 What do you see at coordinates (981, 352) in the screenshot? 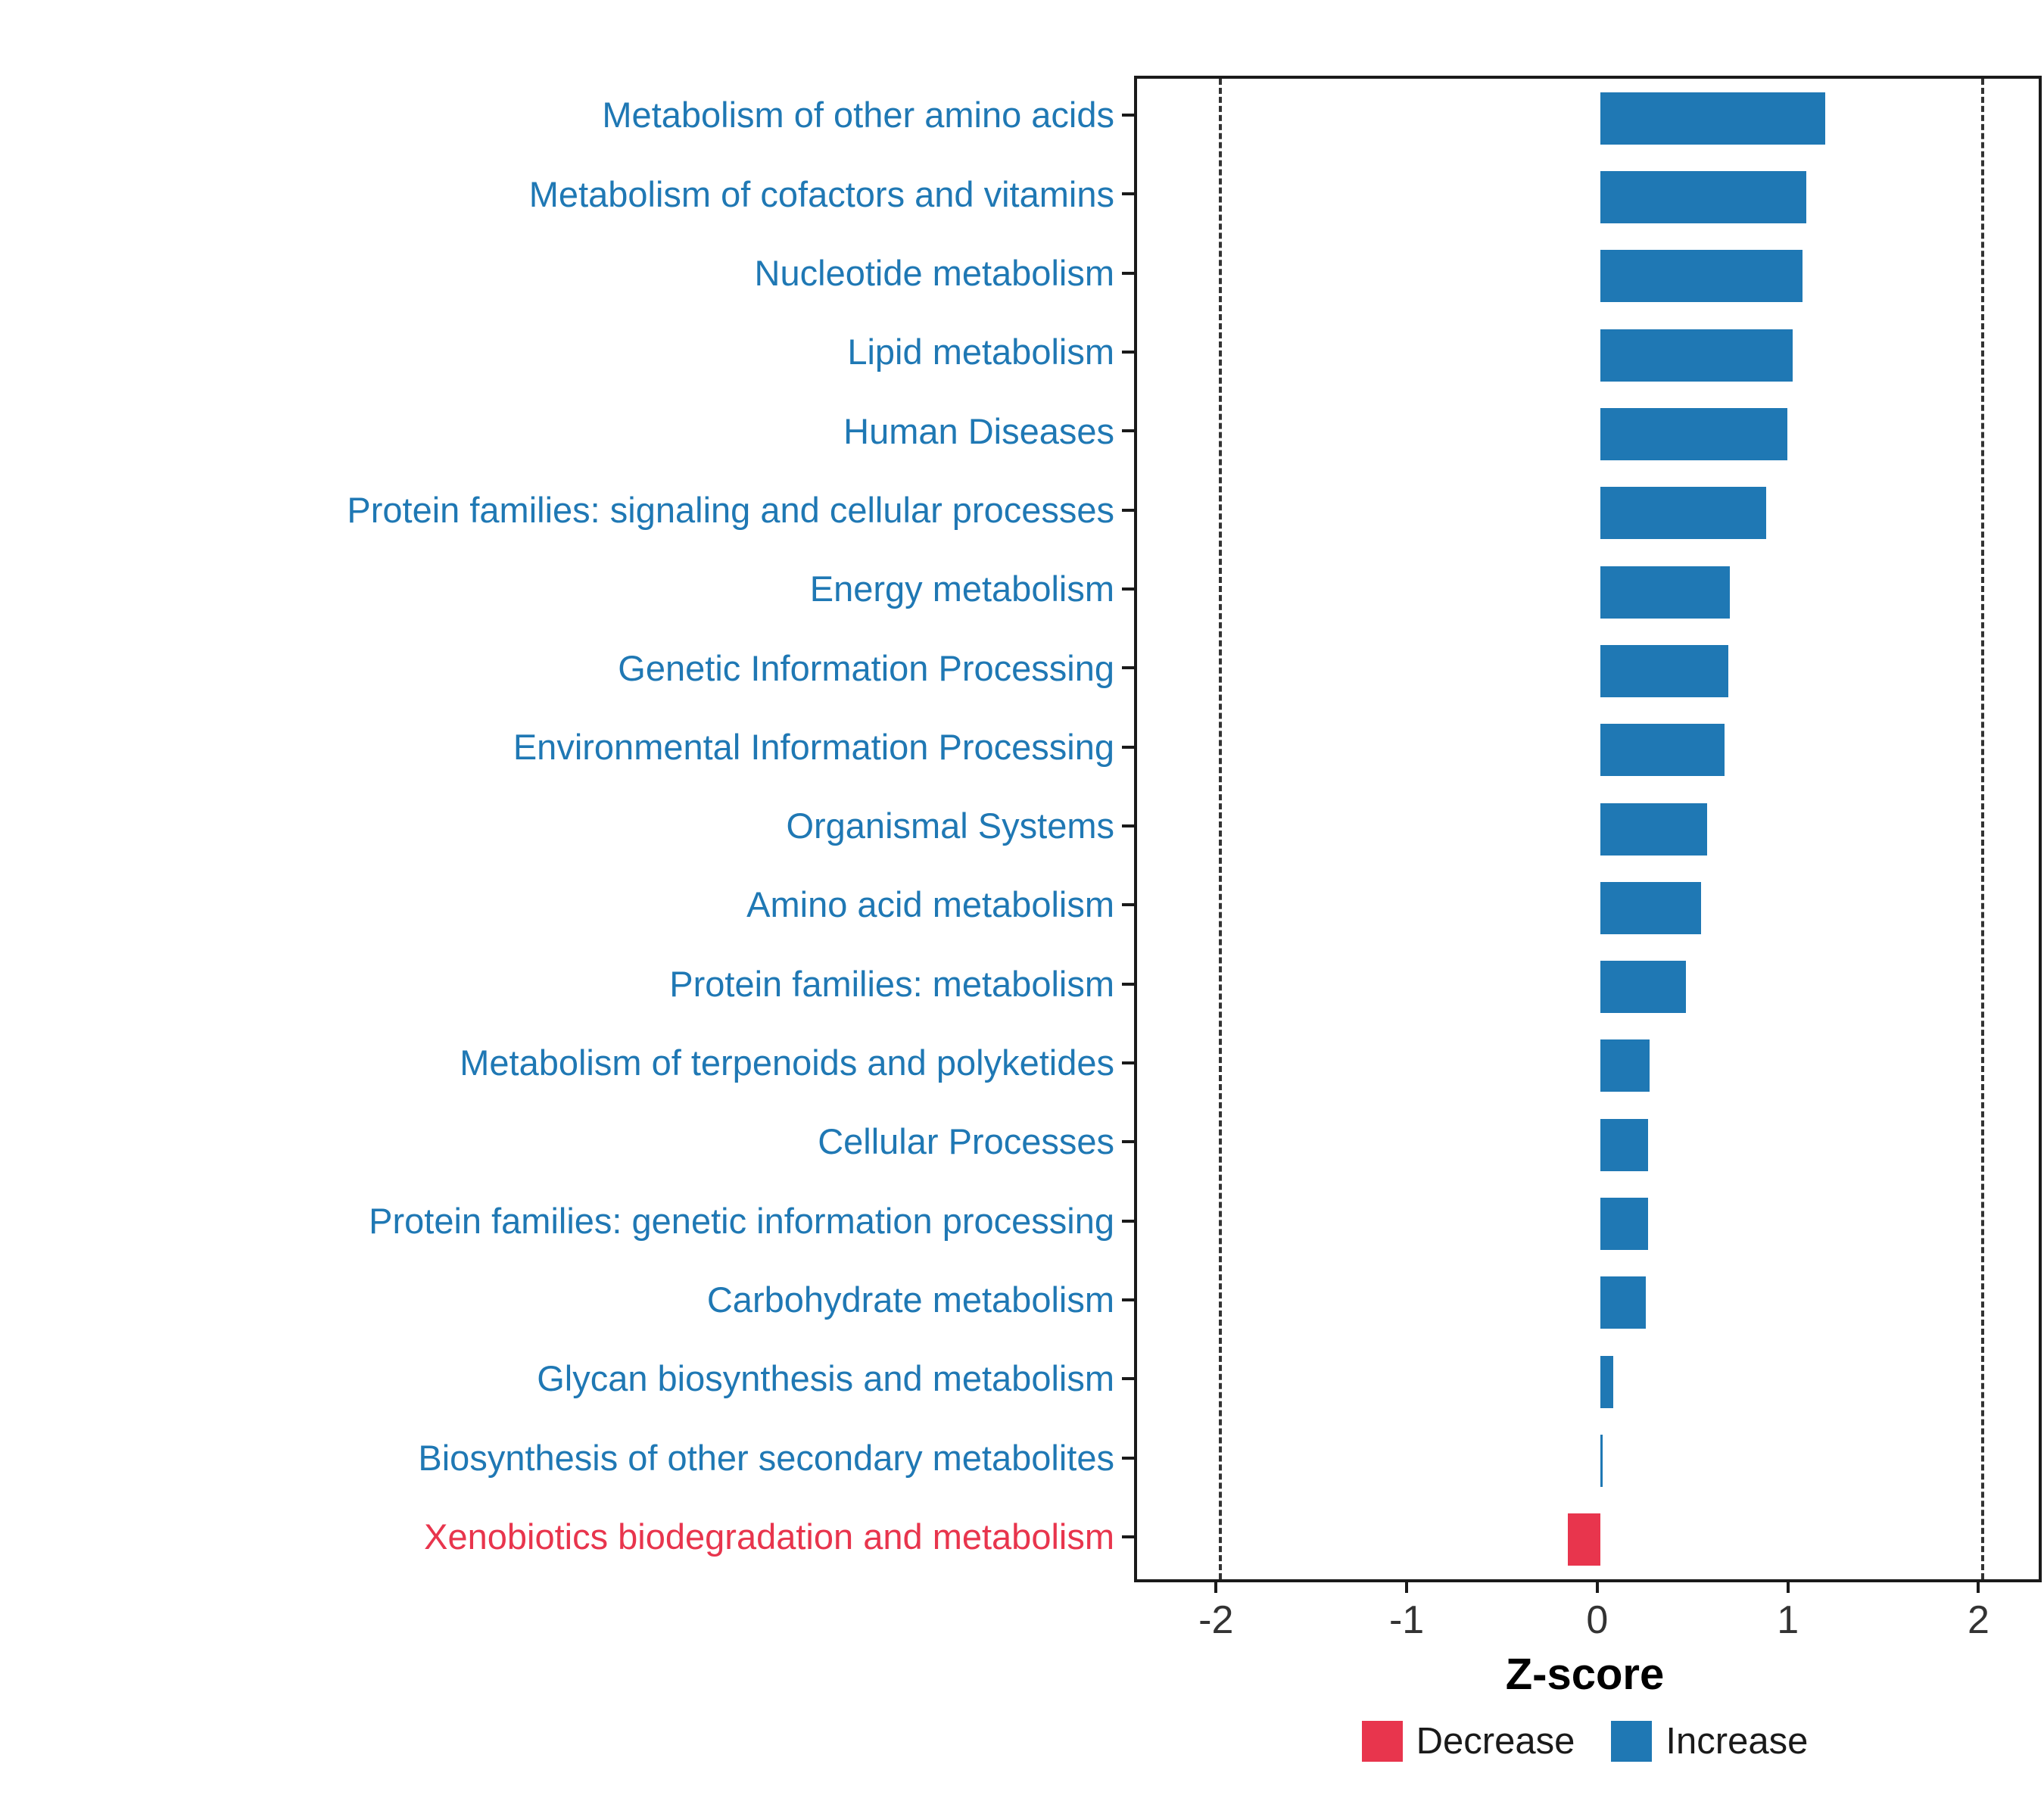
I see `category-label: Lipid metabolism` at bounding box center [981, 352].